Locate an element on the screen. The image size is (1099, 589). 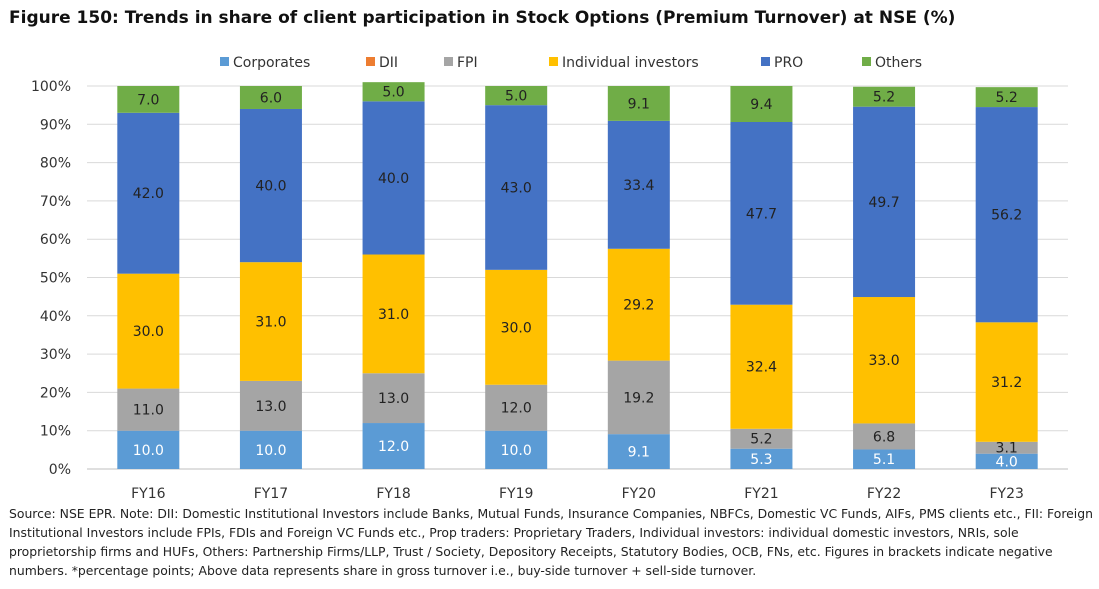
data-label: 43.0 is located at coordinates (516, 188).